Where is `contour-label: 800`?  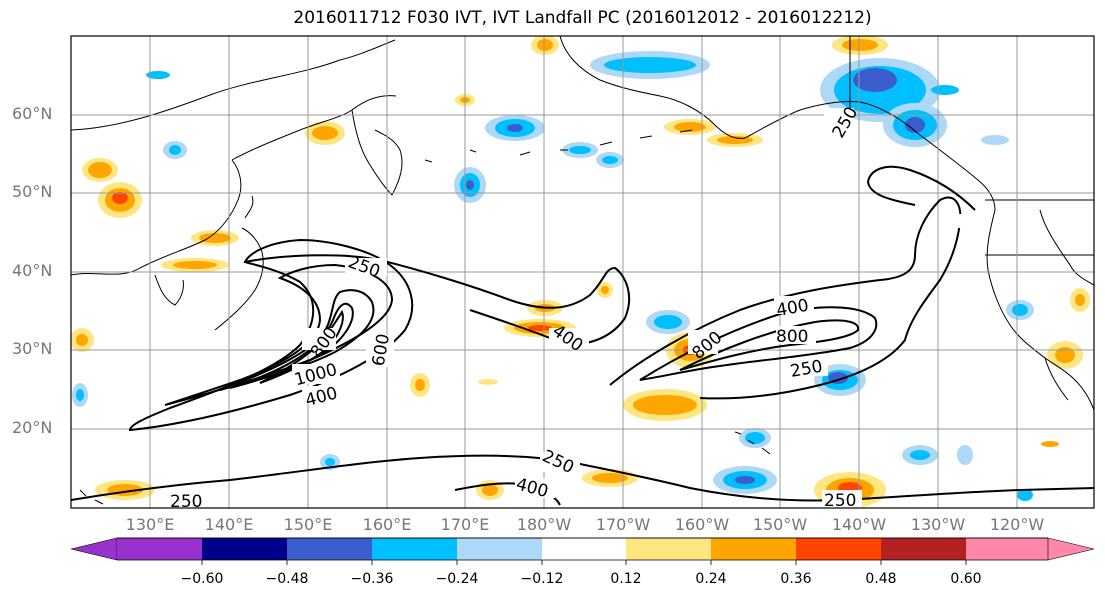 contour-label: 800 is located at coordinates (792, 337).